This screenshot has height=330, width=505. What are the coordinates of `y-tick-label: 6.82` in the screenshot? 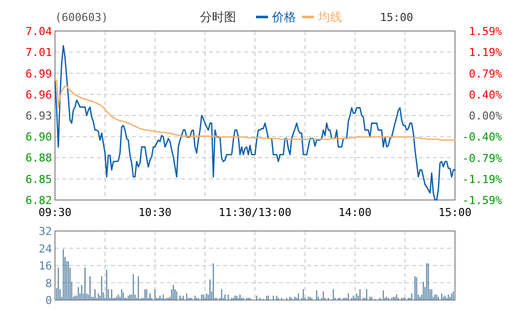 It's located at (39, 200).